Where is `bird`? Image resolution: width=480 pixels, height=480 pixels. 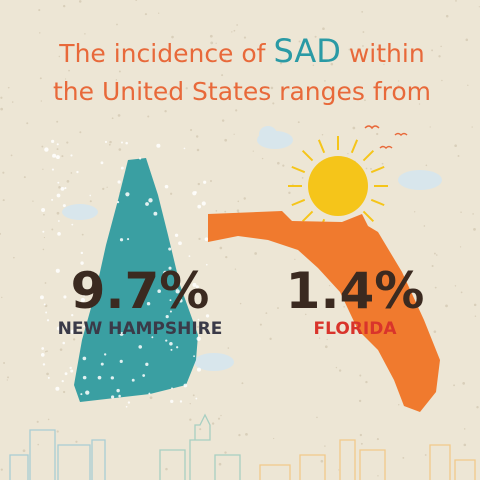
bird is located at coordinates (372, 127).